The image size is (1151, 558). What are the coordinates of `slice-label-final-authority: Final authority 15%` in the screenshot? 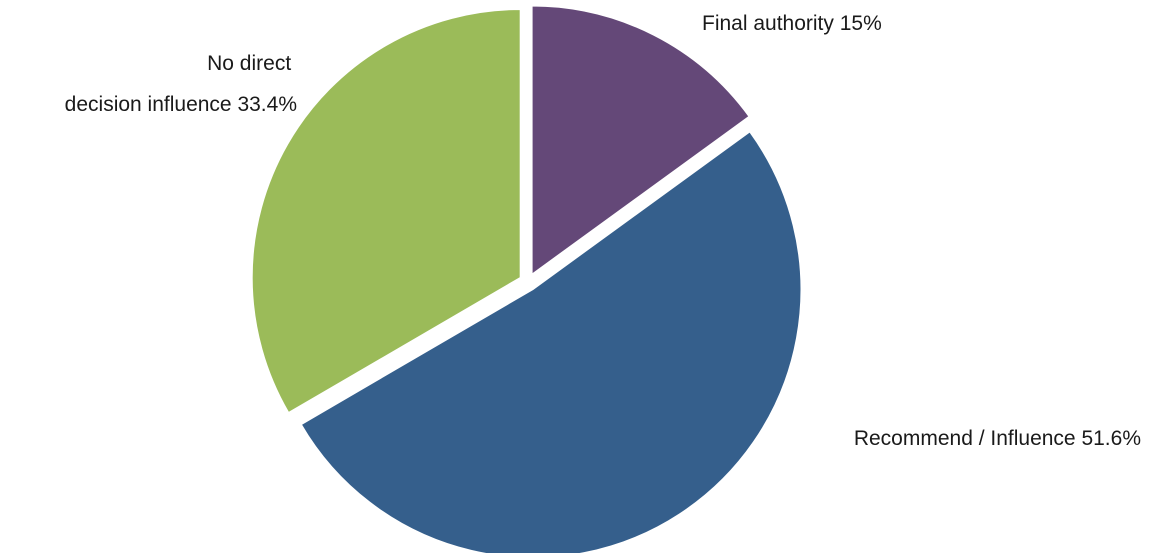 It's located at (792, 23).